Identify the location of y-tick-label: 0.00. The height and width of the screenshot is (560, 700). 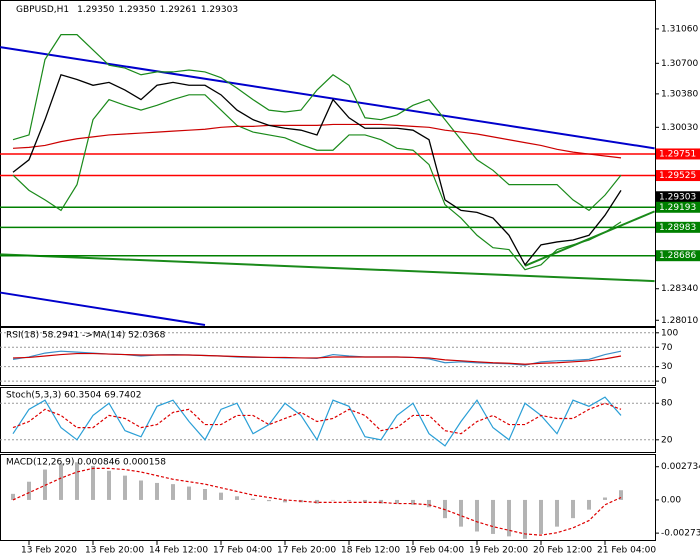
(671, 500).